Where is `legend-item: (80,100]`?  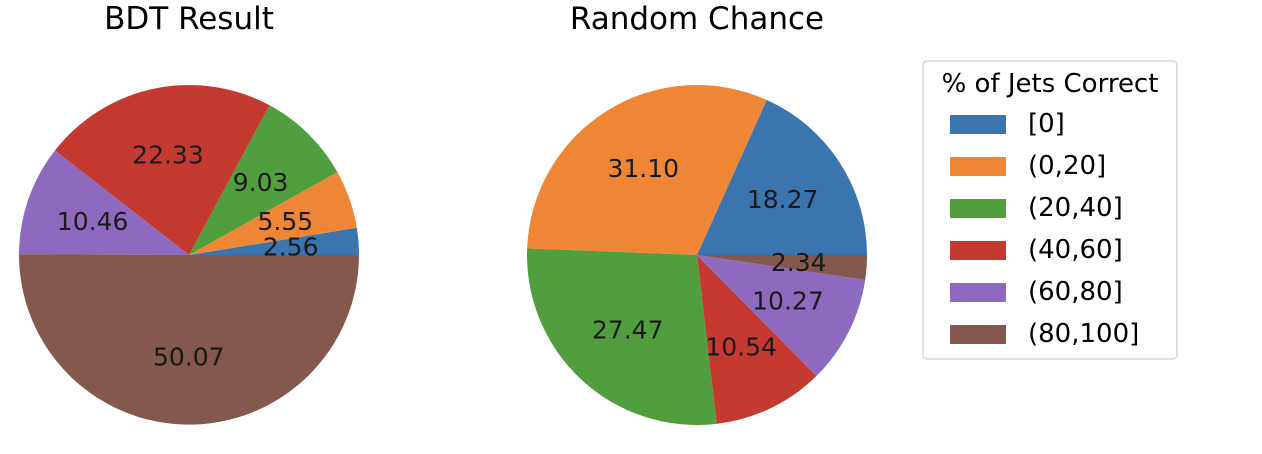
legend-item: (80,100] is located at coordinates (1044, 334).